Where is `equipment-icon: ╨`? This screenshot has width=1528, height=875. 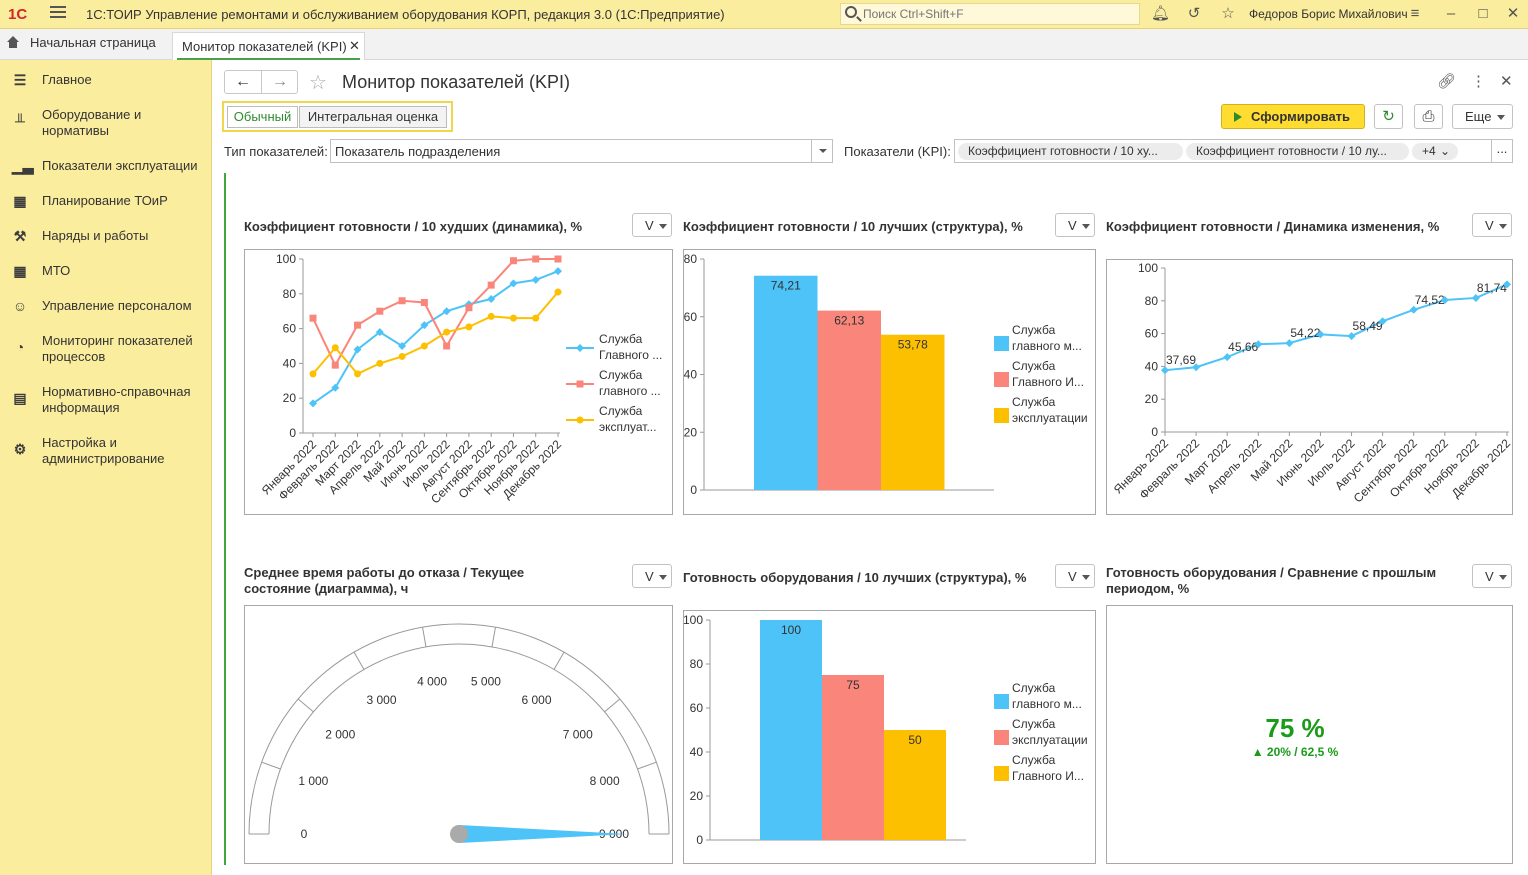
equipment-icon: ╨ is located at coordinates (20, 121).